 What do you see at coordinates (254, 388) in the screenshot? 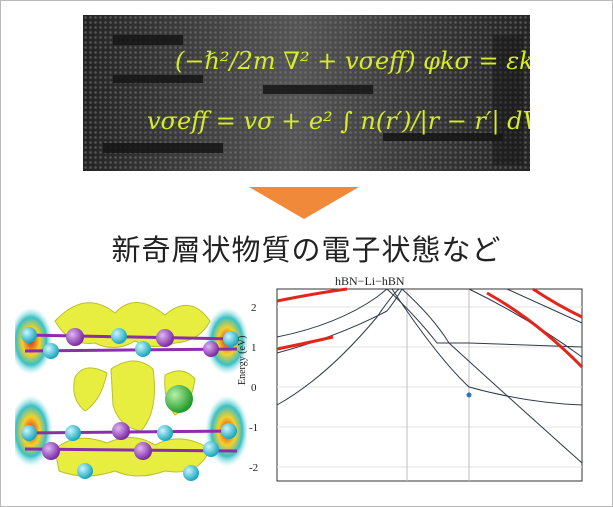
I see `ytick-label: 0` at bounding box center [254, 388].